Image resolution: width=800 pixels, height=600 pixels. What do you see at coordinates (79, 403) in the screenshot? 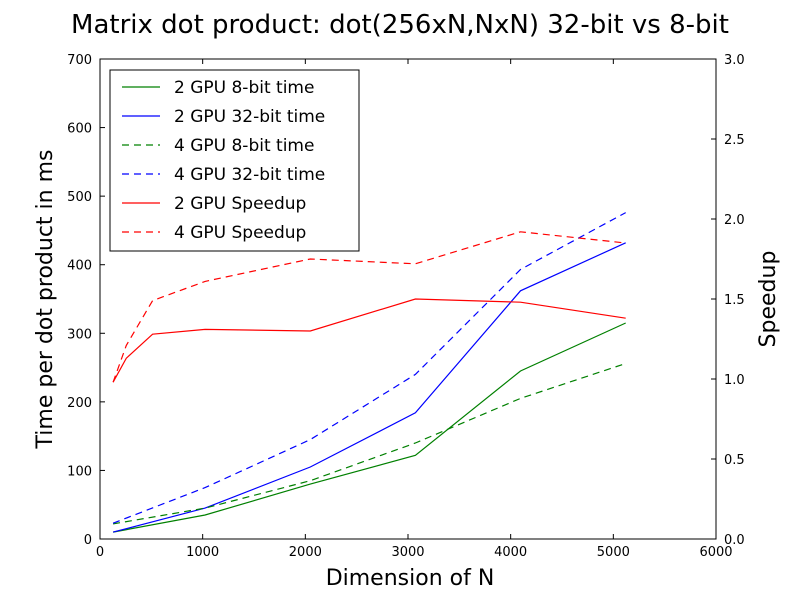
I see `y-tick-label: 200` at bounding box center [79, 403].